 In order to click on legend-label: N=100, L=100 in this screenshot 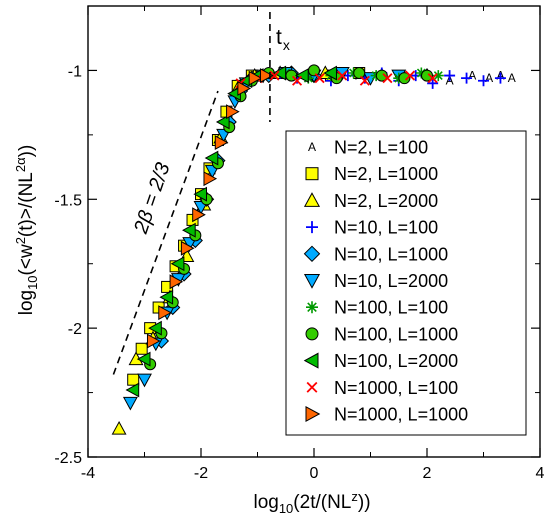, I will do `click(391, 308)`.